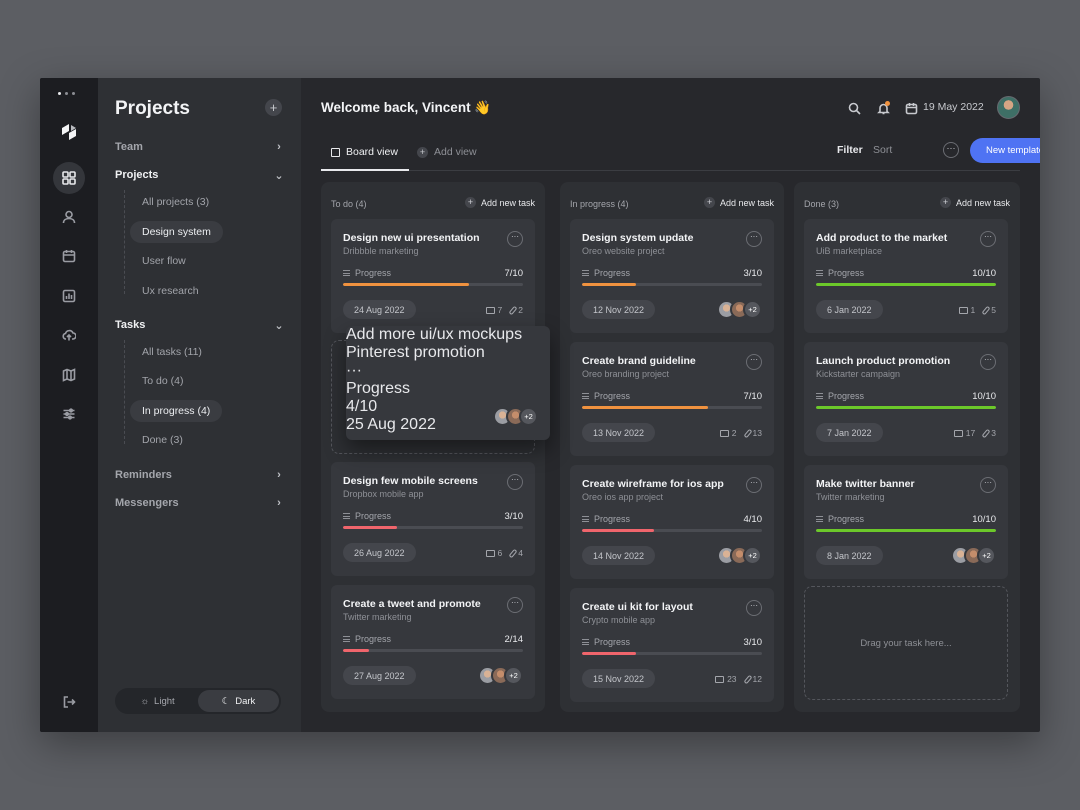 This screenshot has height=810, width=1080. I want to click on attachments-count: 13, so click(752, 433).